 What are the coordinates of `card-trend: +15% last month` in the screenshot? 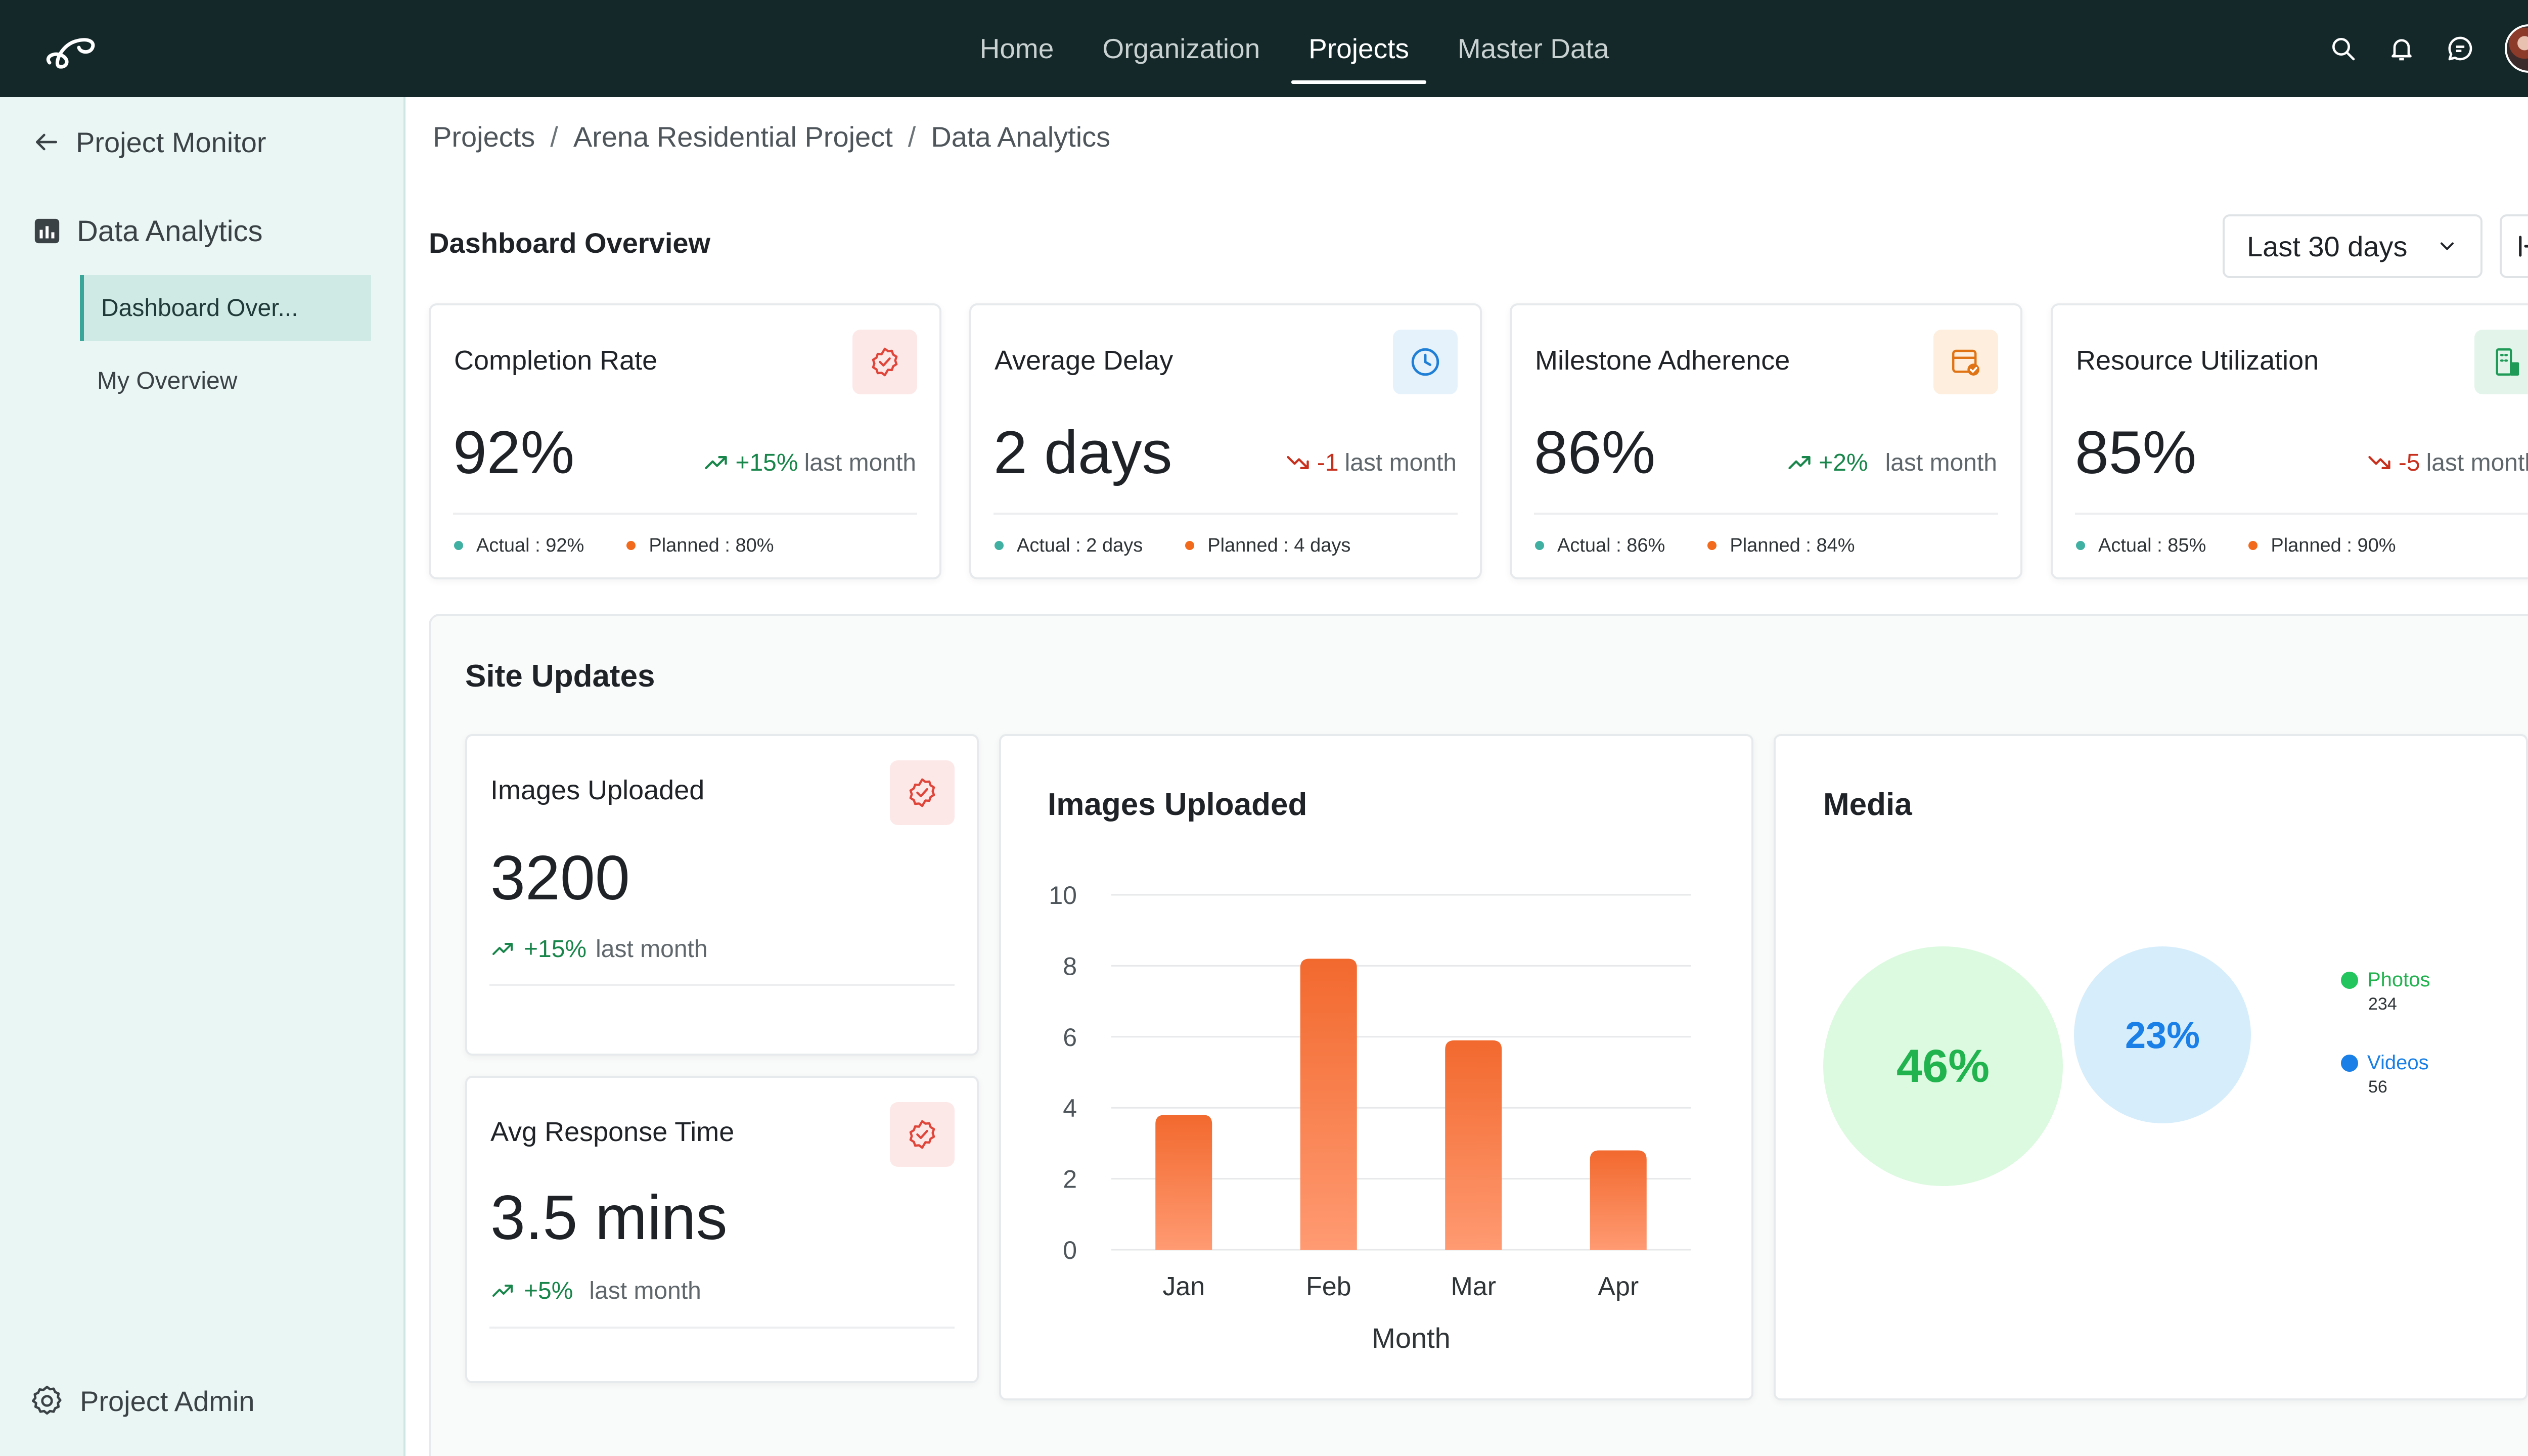 It's located at (599, 949).